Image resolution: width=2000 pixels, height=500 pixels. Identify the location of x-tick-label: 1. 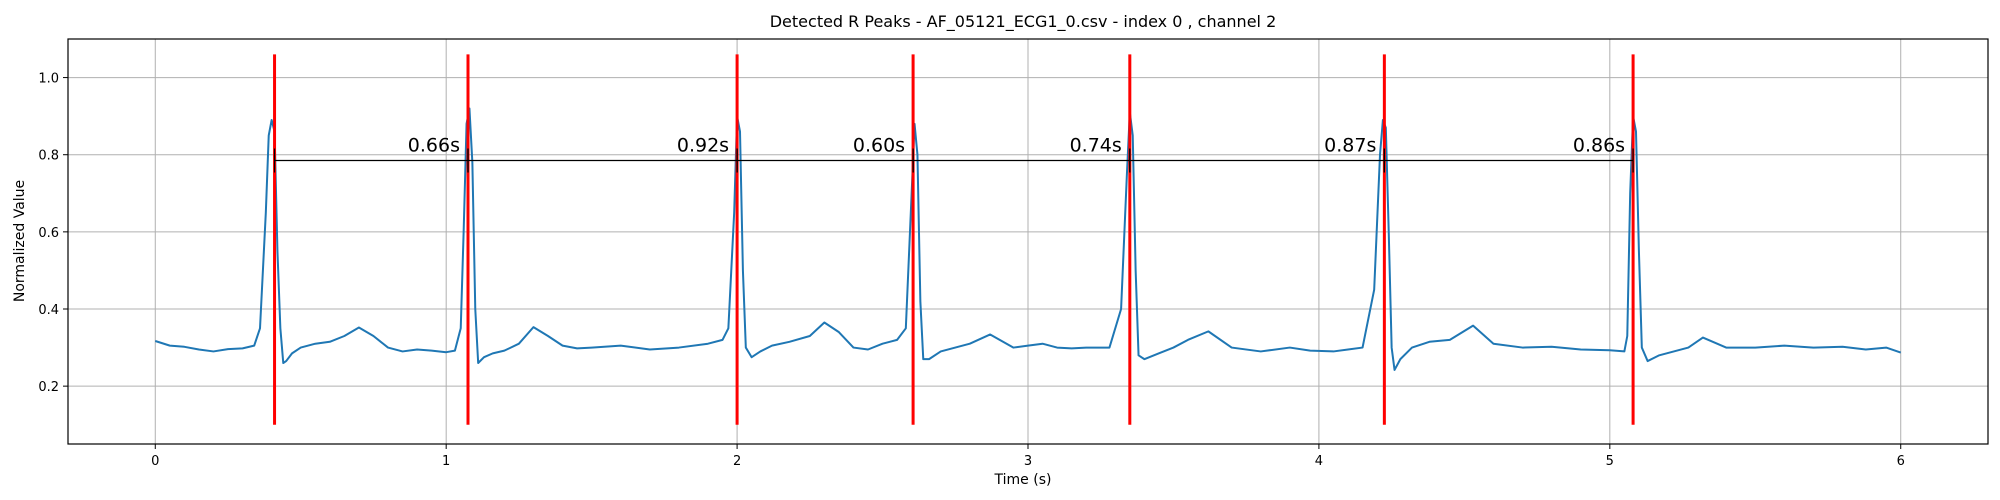
(446, 461).